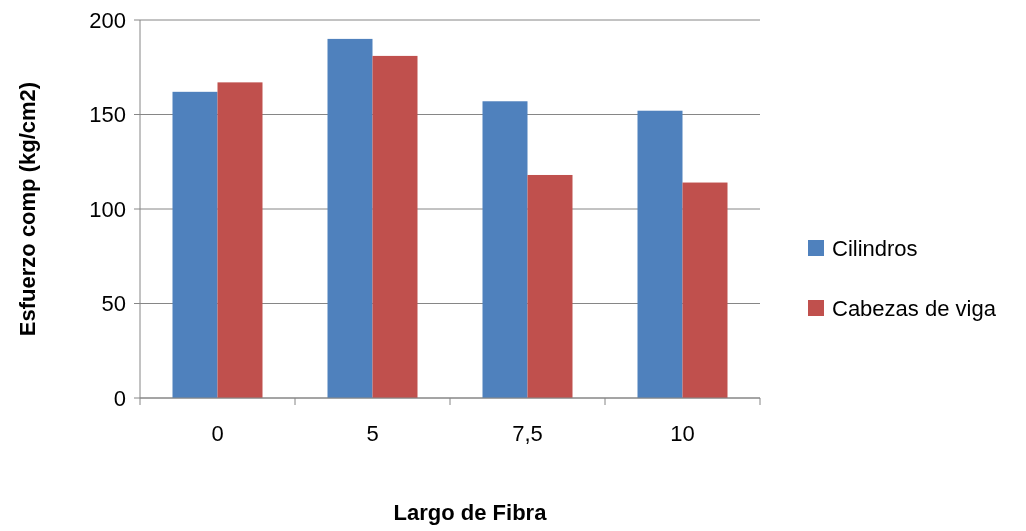 The height and width of the screenshot is (531, 1026). I want to click on legend-label: Cabezas de viga, so click(914, 308).